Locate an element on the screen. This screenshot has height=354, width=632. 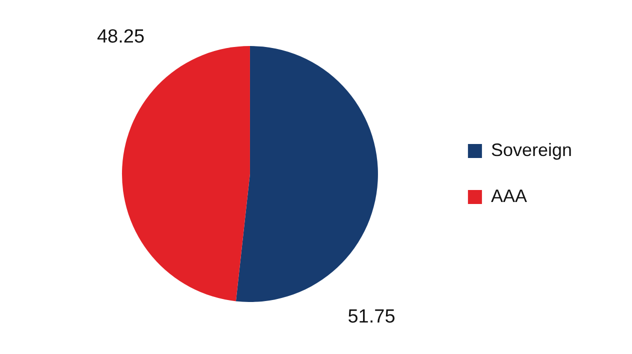
legend-label: Sovereign is located at coordinates (531, 150).